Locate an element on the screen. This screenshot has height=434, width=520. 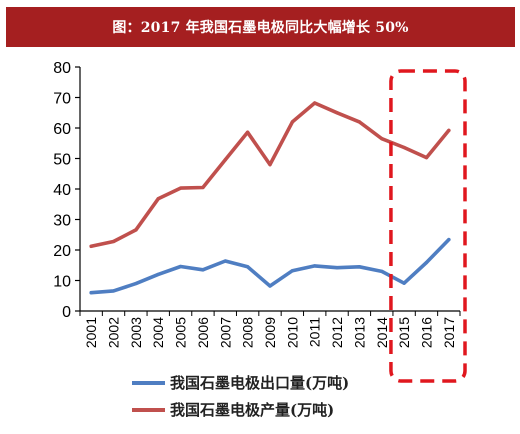
y-tick-label: 20 is located at coordinates (62, 251).